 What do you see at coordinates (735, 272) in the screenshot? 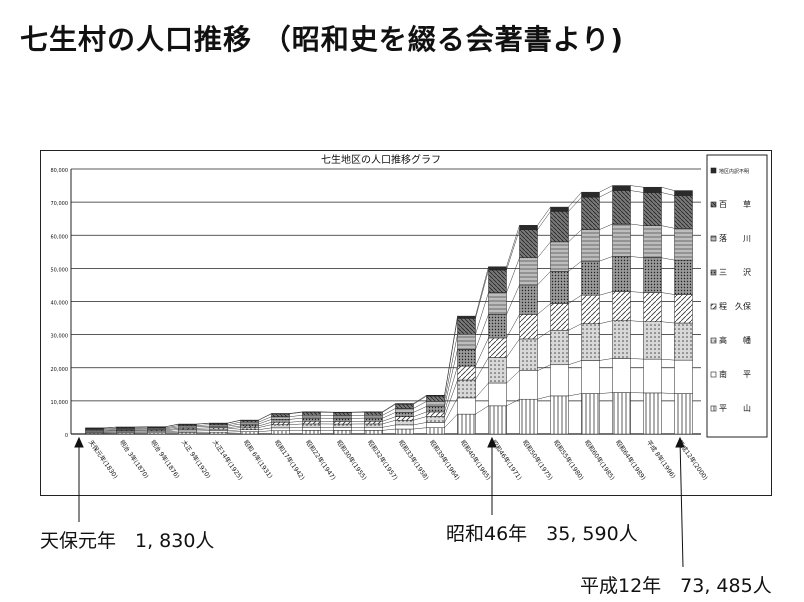
I see `legend-label: 三 沢` at bounding box center [735, 272].